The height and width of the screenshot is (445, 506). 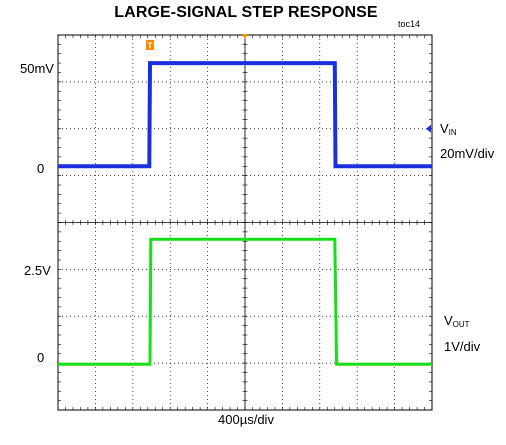 I want to click on x-axis-scale: 400µs/div, so click(x=246, y=419).